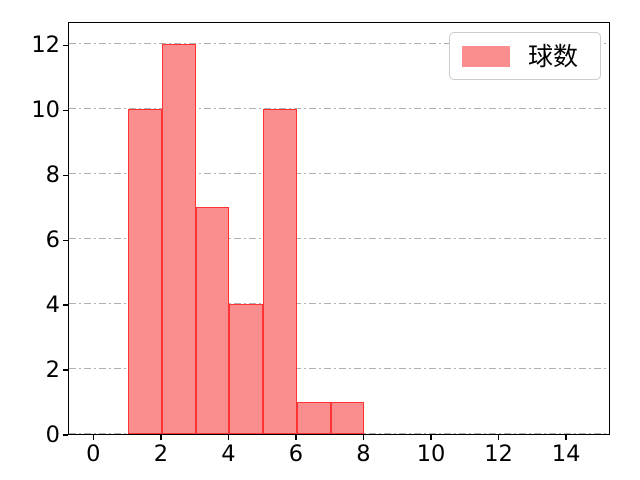  Describe the element at coordinates (486, 56) in the screenshot. I see `legend-swatch-kyusu` at that location.